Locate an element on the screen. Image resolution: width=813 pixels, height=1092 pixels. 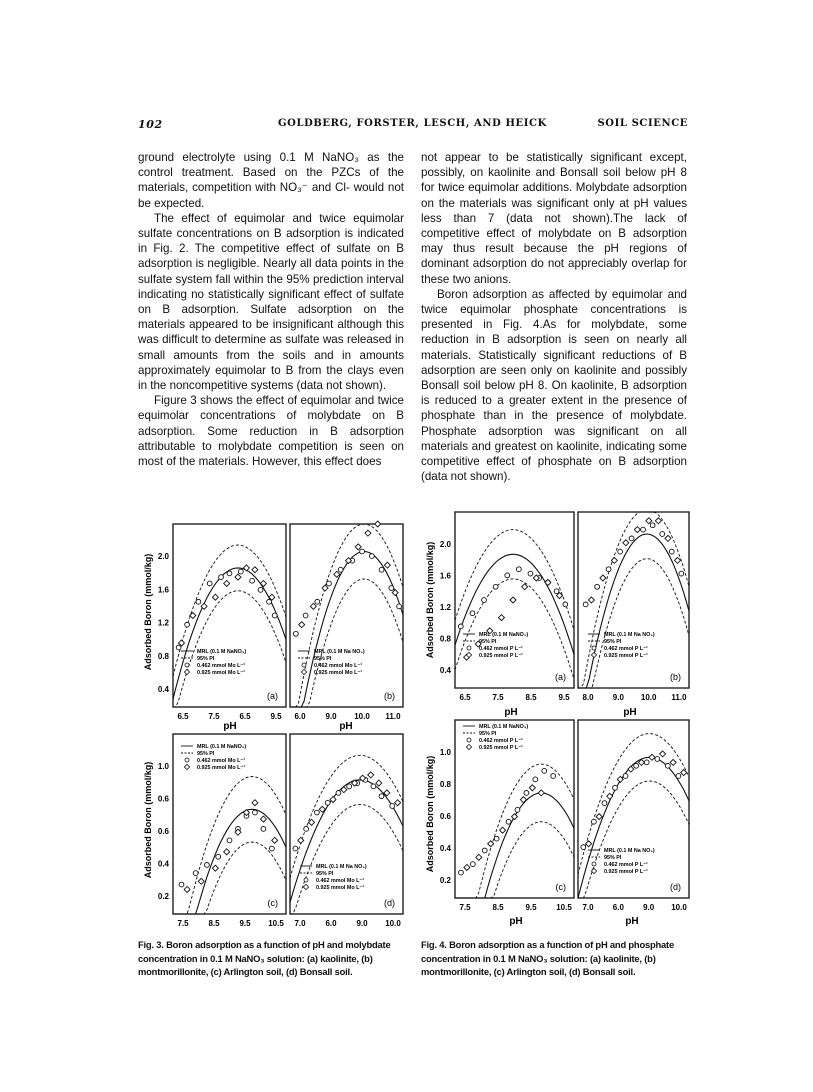
y-tick-label: 1.6 is located at coordinates (164, 589).